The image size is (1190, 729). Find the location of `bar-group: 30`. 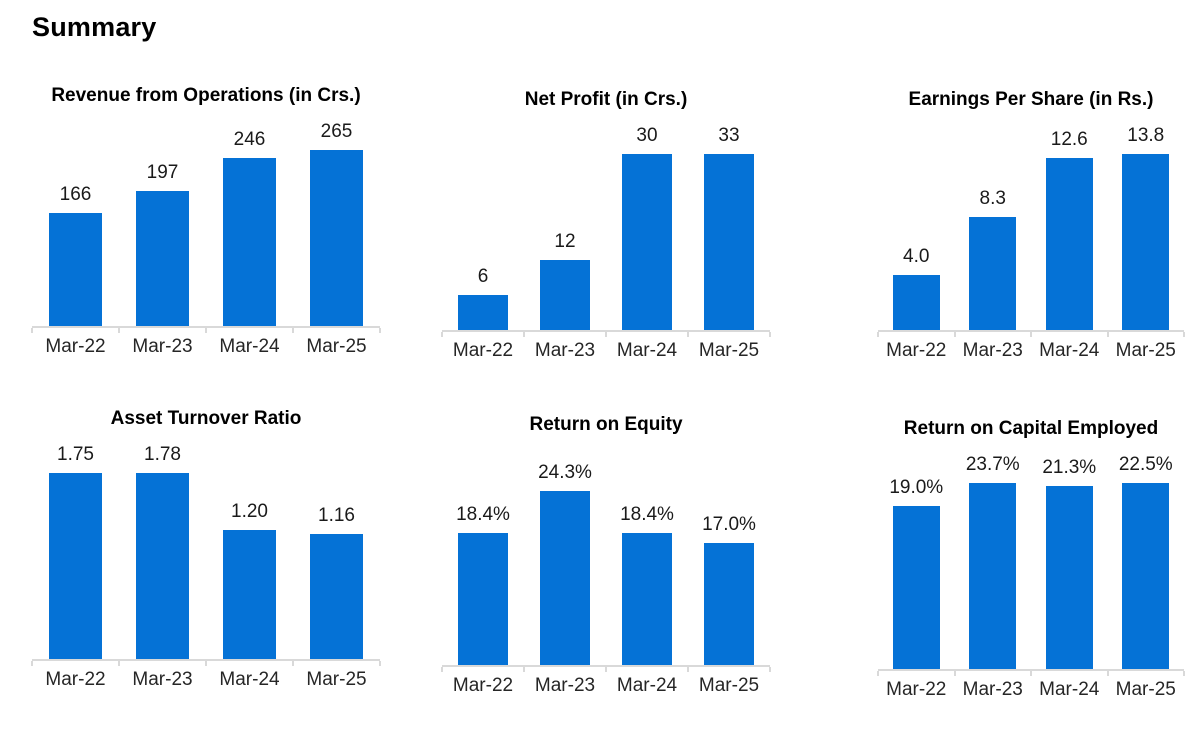

bar-group: 30 is located at coordinates (647, 227).